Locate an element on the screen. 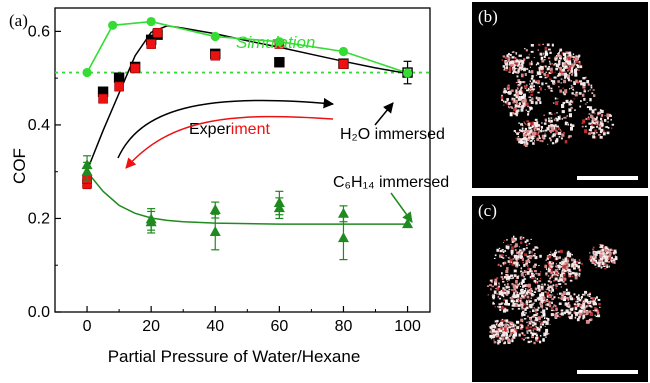 Image resolution: width=650 pixels, height=383 pixels. experiment-backward-point is located at coordinates (343, 64).